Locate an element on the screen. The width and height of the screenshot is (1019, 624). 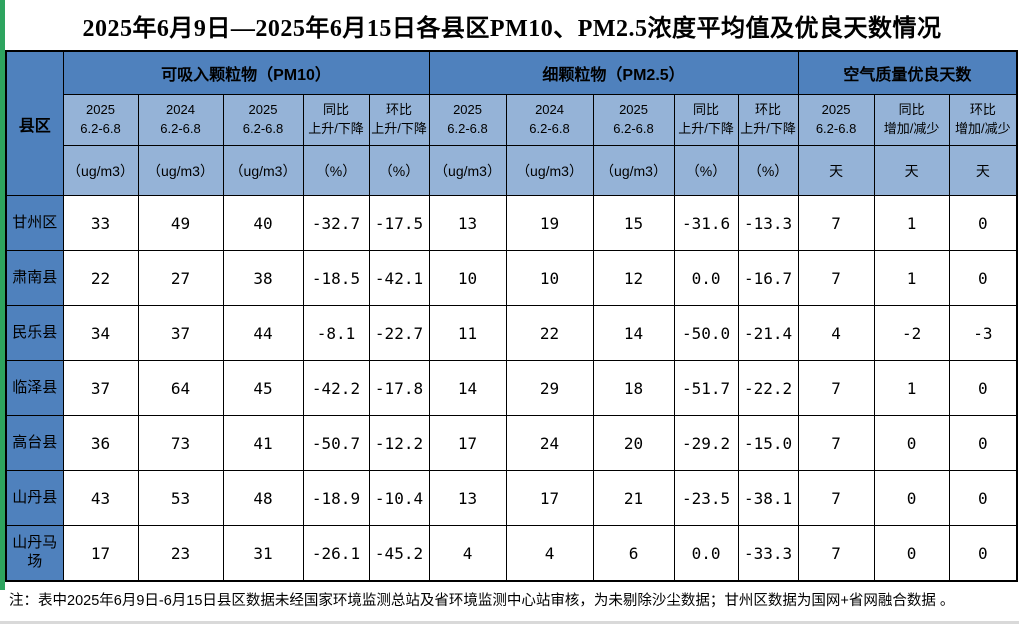
data-cell: -50.7 is located at coordinates (336, 443).